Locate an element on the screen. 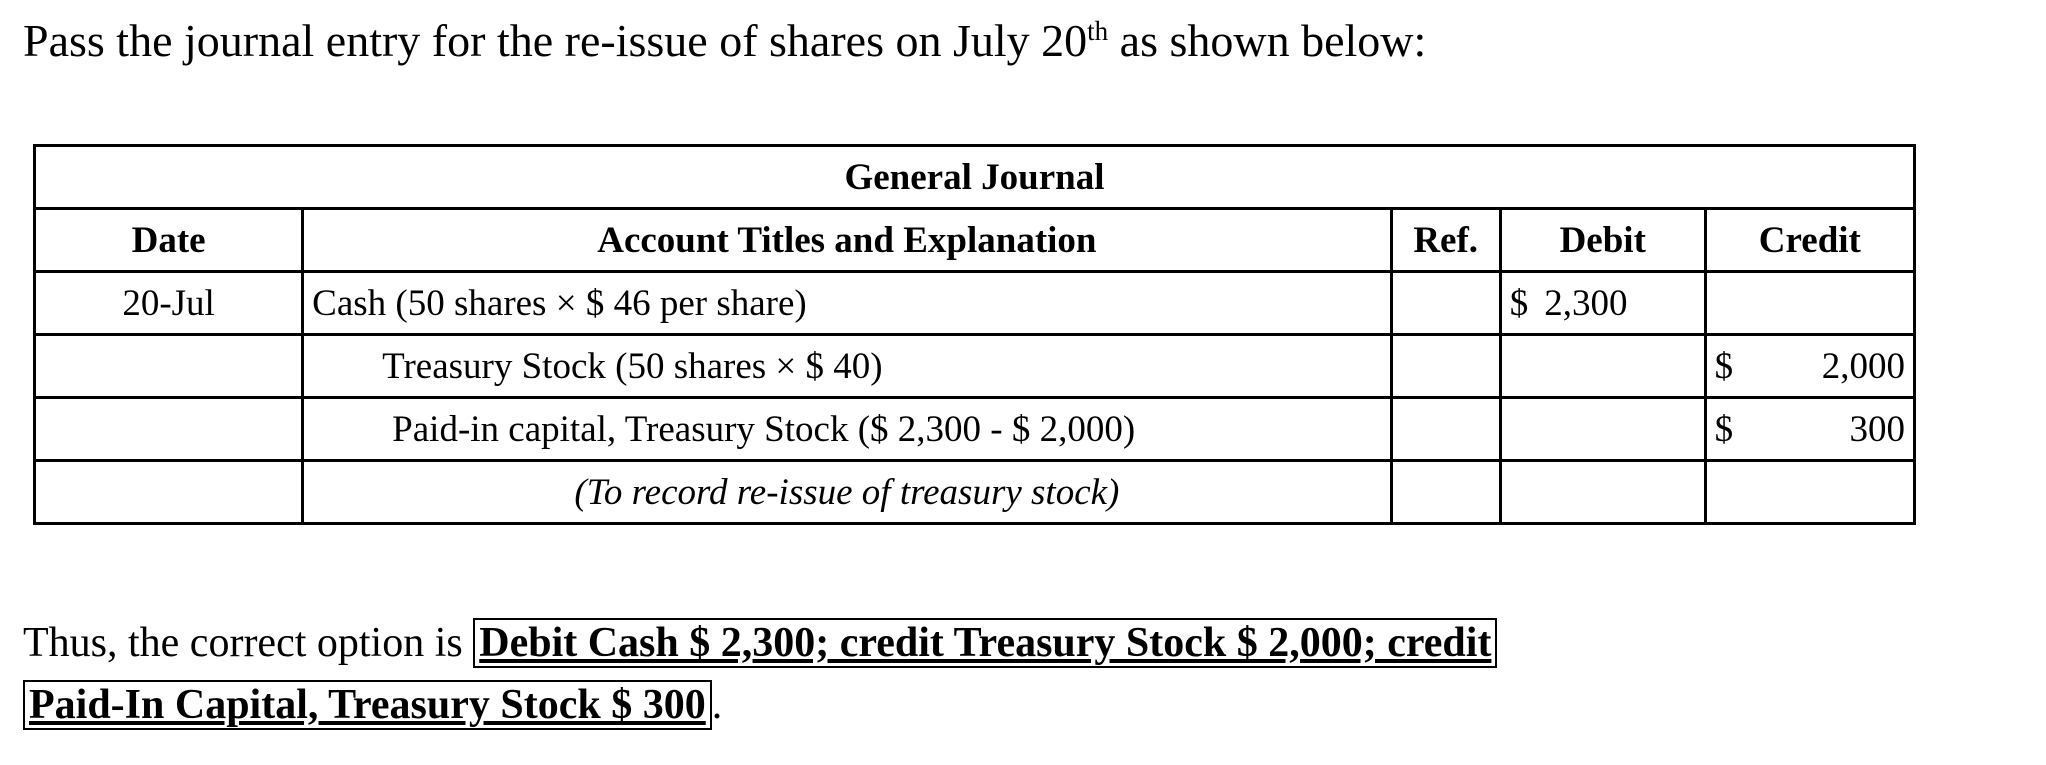 The width and height of the screenshot is (2046, 765). header-debit: Debit is located at coordinates (1602, 240).